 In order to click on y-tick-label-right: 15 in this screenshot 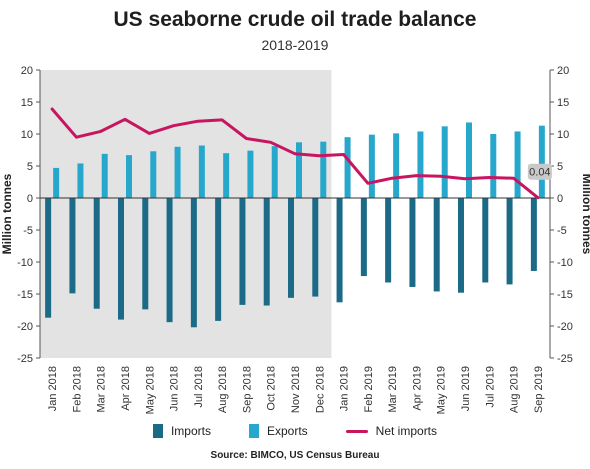, I will do `click(563, 103)`.